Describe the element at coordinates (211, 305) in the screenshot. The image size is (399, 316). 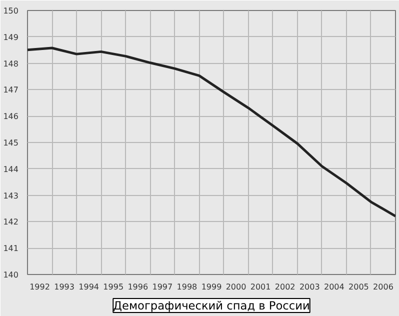
I see `text: Демографический спад в России` at that location.